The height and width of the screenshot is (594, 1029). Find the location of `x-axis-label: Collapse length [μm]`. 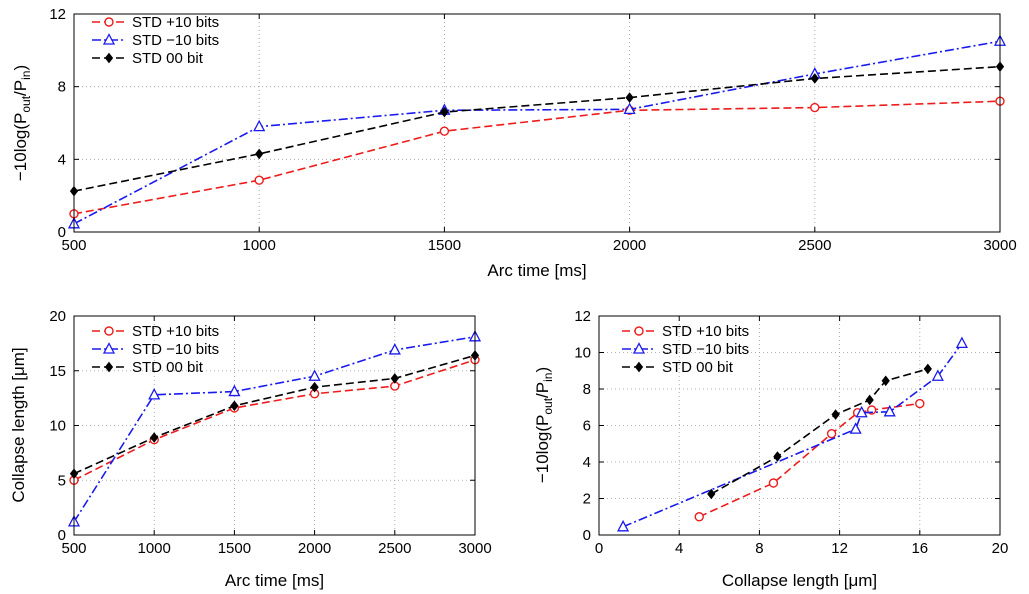

x-axis-label: Collapse length [μm] is located at coordinates (799, 580).